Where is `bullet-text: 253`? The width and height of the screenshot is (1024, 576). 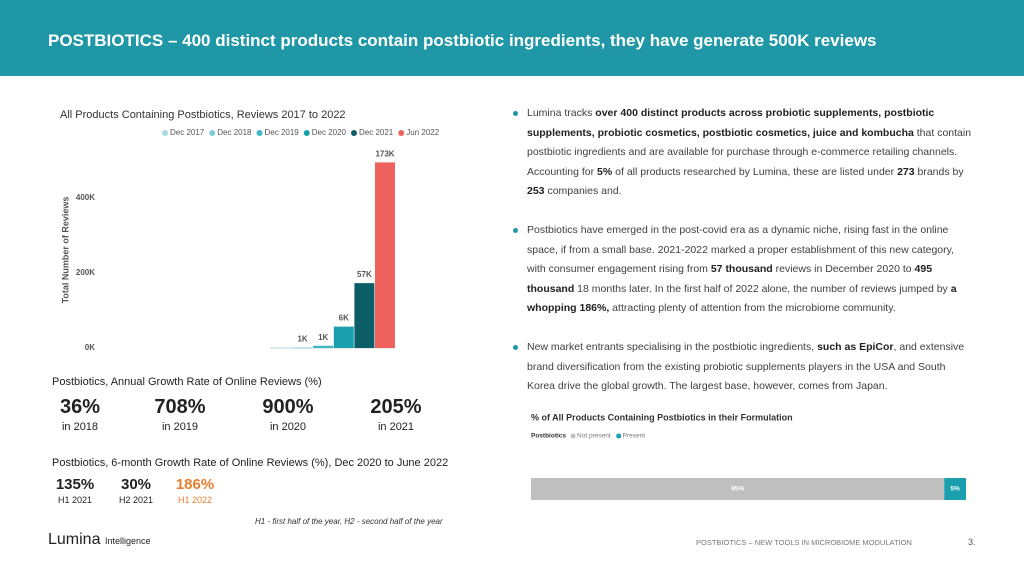 bullet-text: 253 is located at coordinates (536, 191).